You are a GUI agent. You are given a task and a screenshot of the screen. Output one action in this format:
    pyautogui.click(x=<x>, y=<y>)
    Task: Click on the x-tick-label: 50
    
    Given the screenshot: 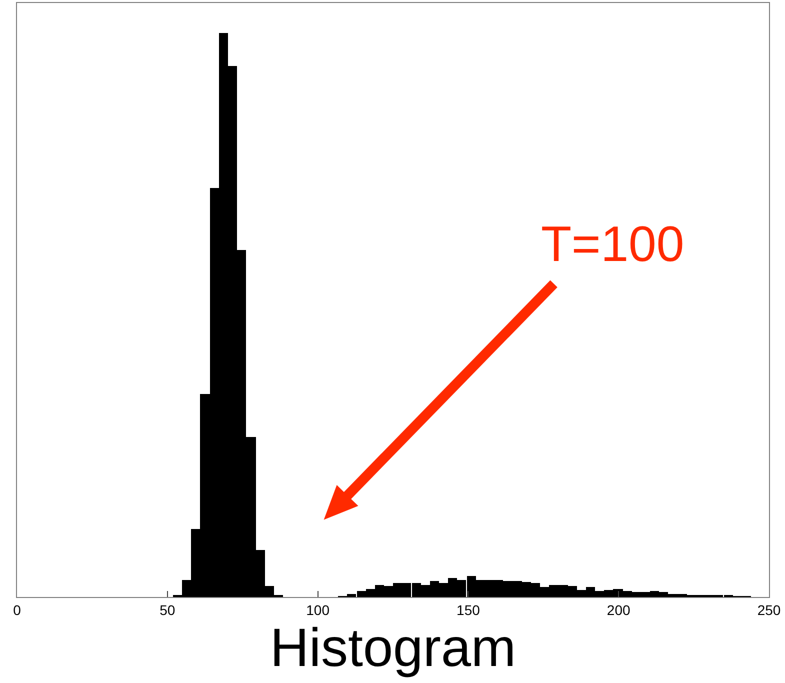 What is the action you would take?
    pyautogui.click(x=168, y=610)
    